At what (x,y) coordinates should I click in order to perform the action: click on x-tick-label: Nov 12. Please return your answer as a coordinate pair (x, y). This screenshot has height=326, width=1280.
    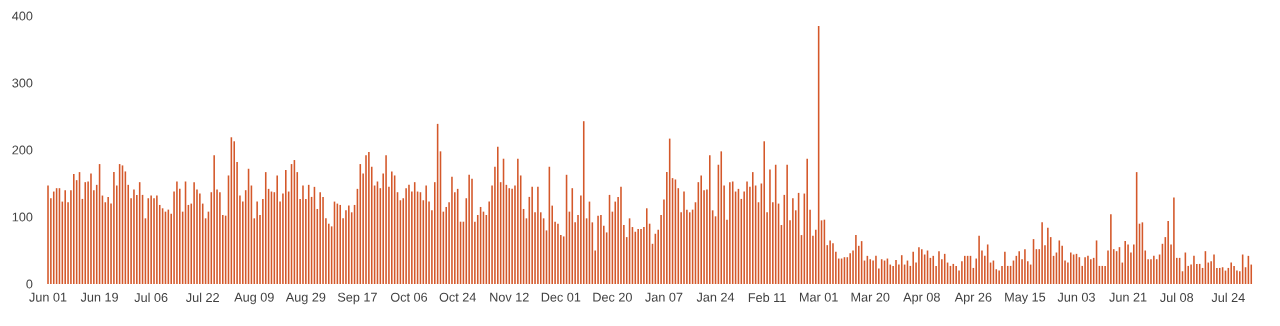
    Looking at the image, I should click on (509, 297).